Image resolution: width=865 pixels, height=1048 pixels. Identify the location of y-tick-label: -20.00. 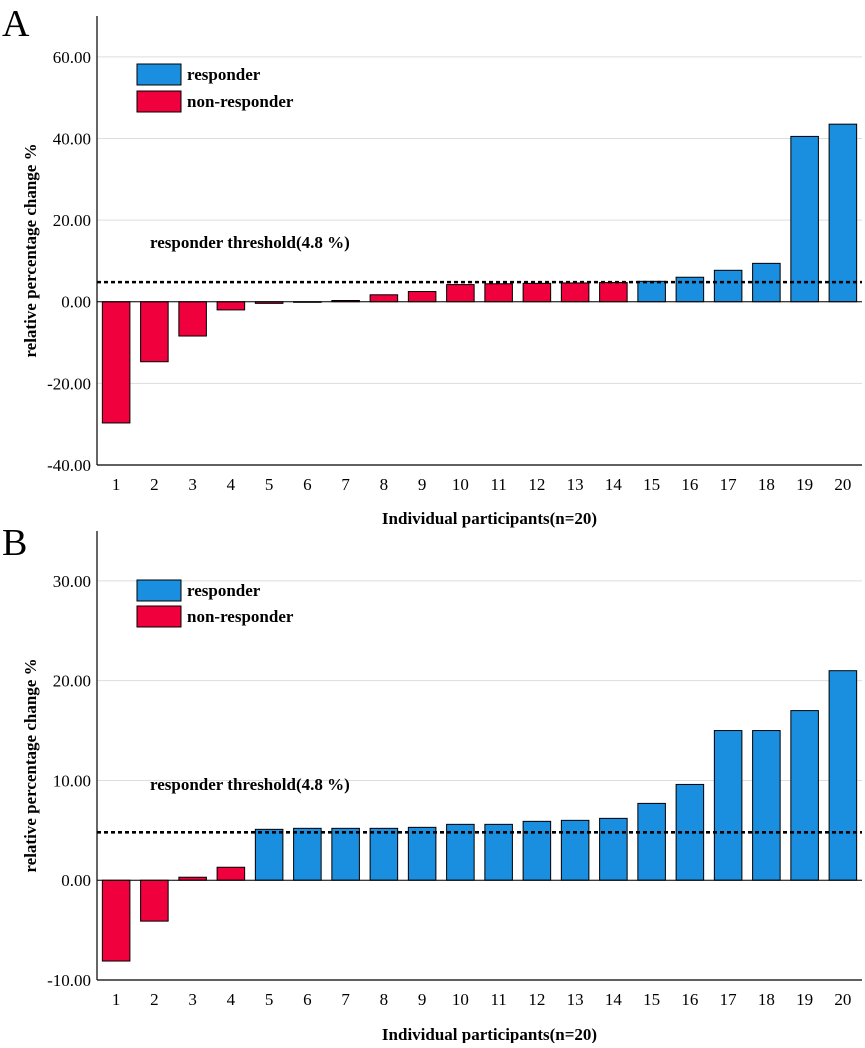
(69, 383).